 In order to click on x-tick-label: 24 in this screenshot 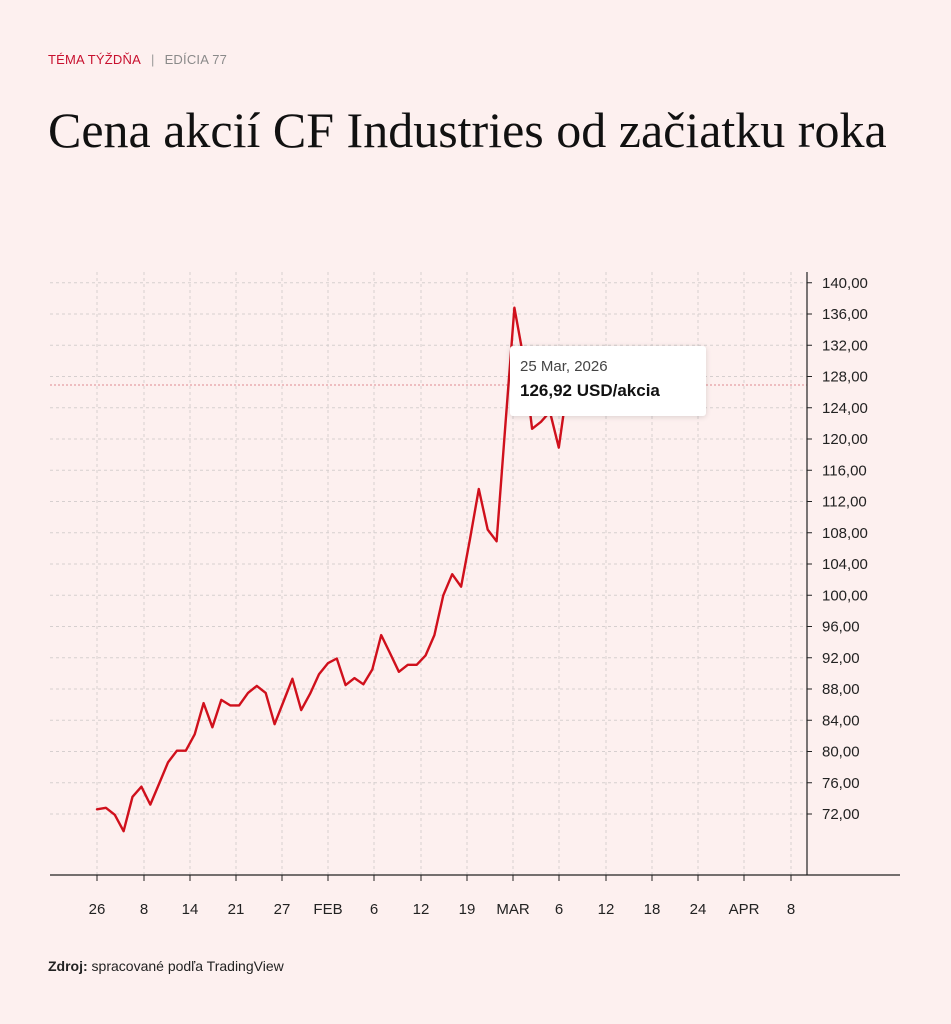, I will do `click(698, 909)`.